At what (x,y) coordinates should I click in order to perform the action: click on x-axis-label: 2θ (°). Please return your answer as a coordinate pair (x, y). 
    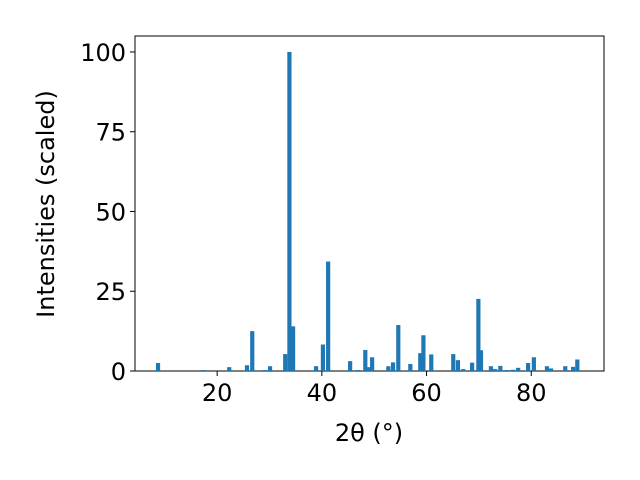
    Looking at the image, I should click on (369, 433).